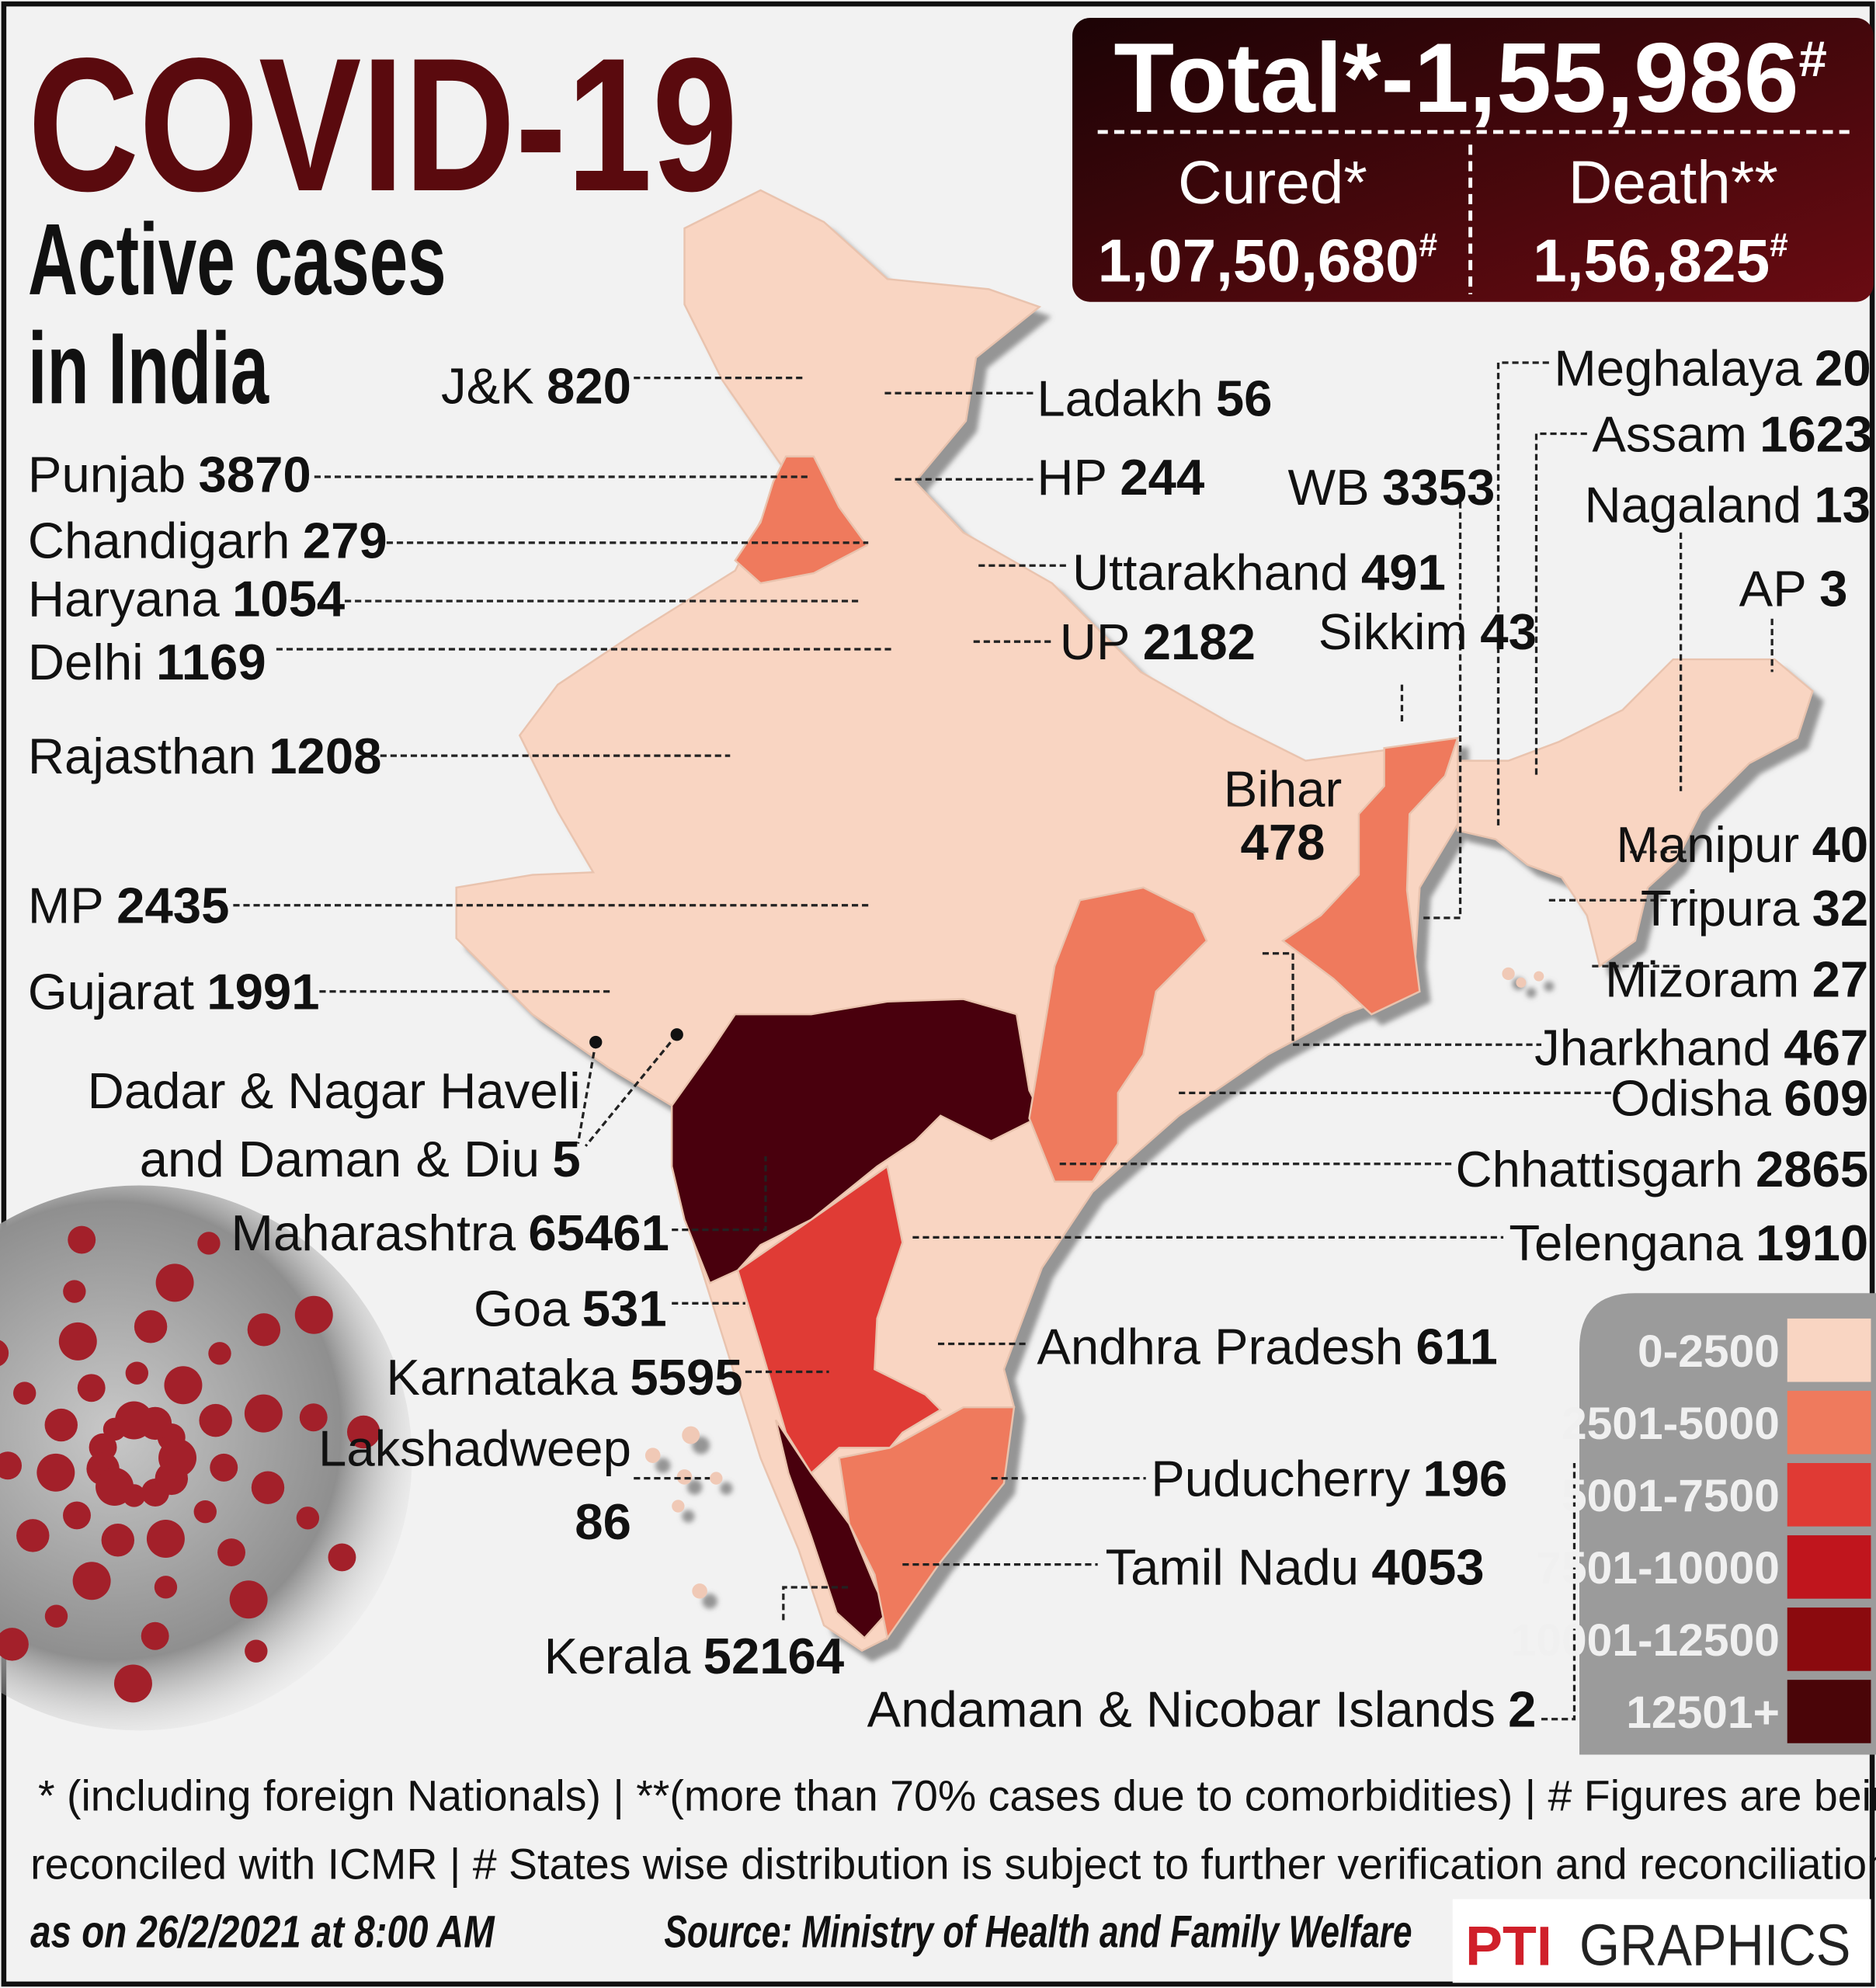 The height and width of the screenshot is (1988, 1876). What do you see at coordinates (345, 540) in the screenshot?
I see `state-value: 279` at bounding box center [345, 540].